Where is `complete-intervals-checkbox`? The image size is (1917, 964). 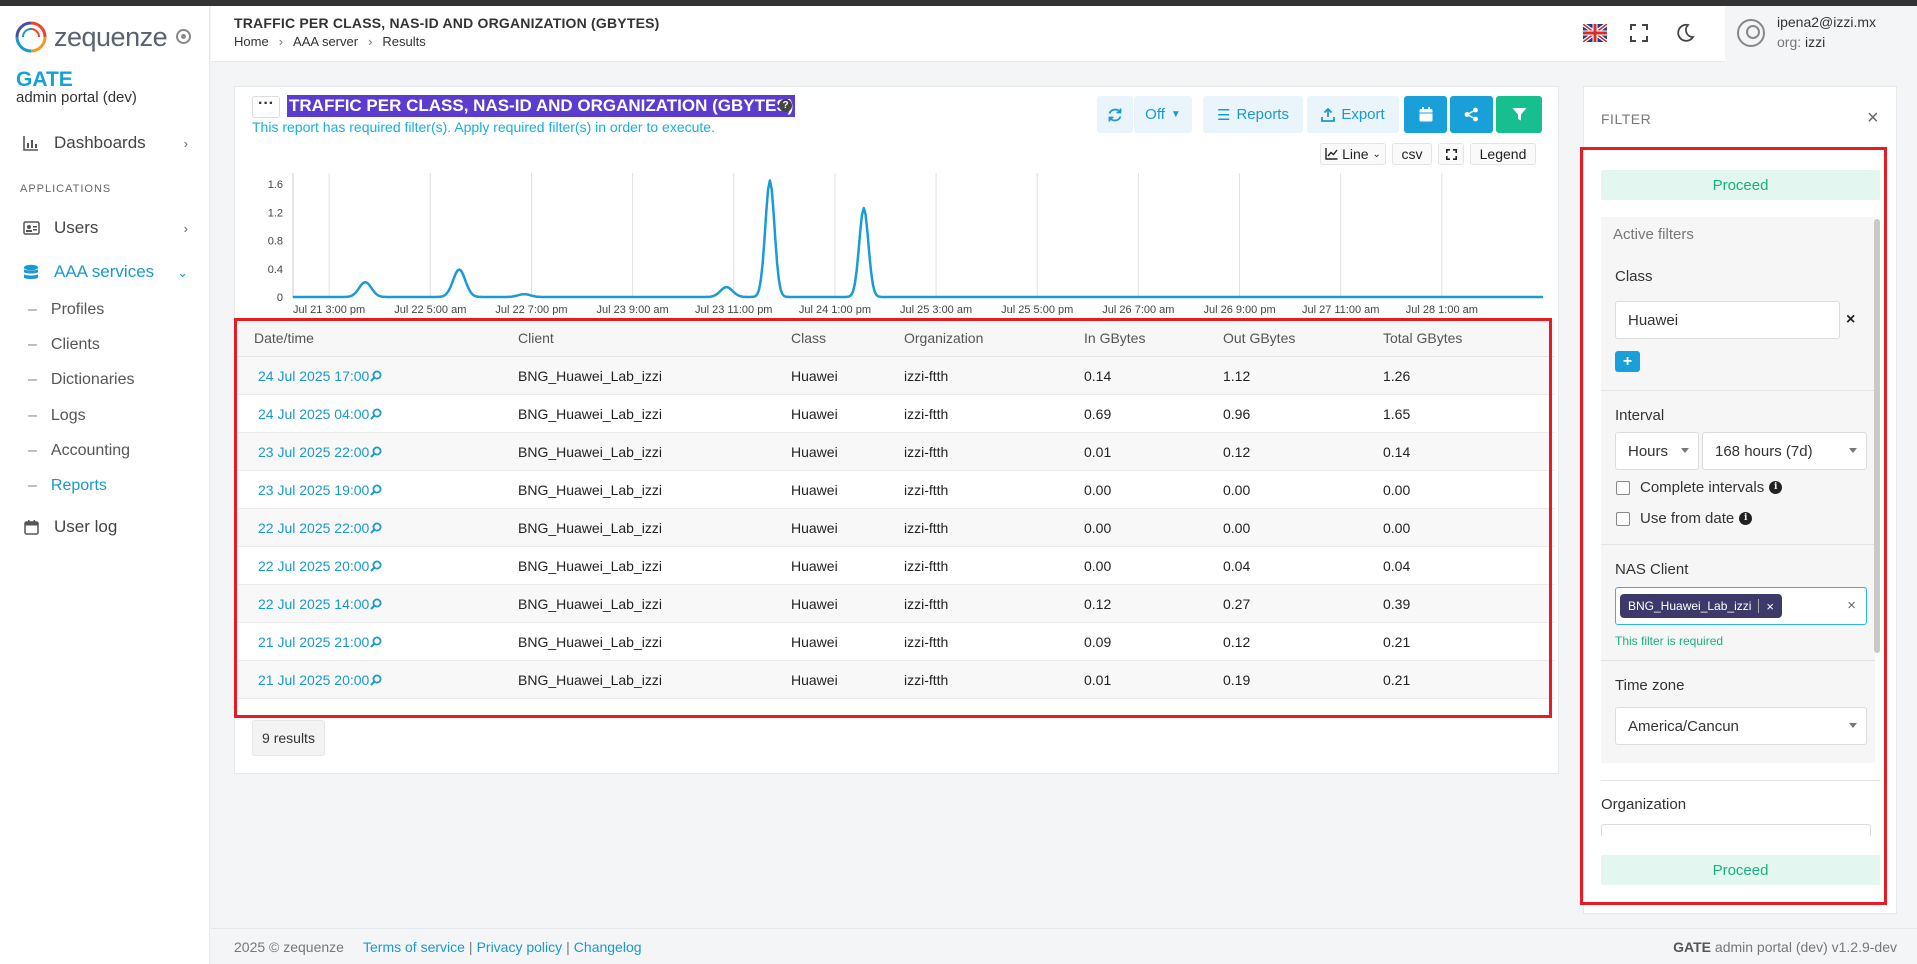 complete-intervals-checkbox is located at coordinates (1623, 488).